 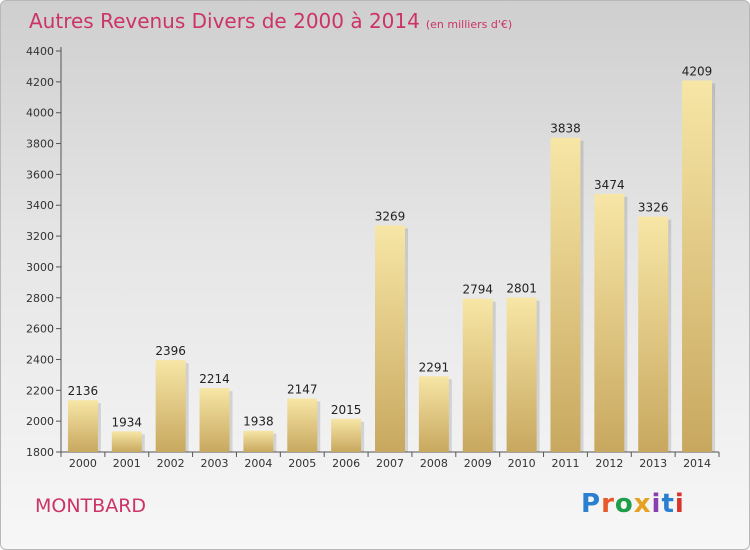 What do you see at coordinates (40, 359) in the screenshot?
I see `y-tick-label: 2400` at bounding box center [40, 359].